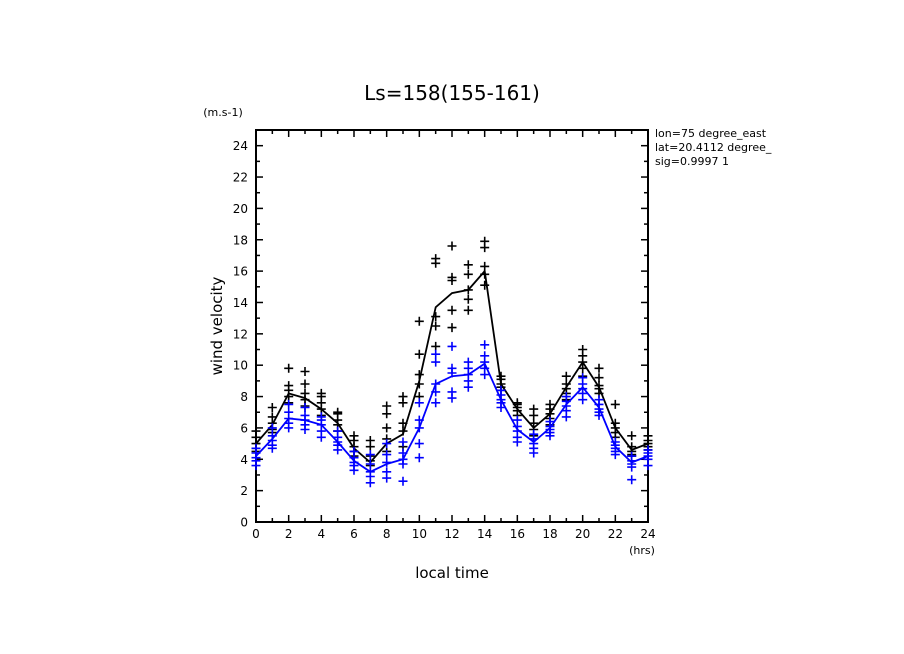  Describe the element at coordinates (240, 272) in the screenshot. I see `y-tick-label: 16` at that location.